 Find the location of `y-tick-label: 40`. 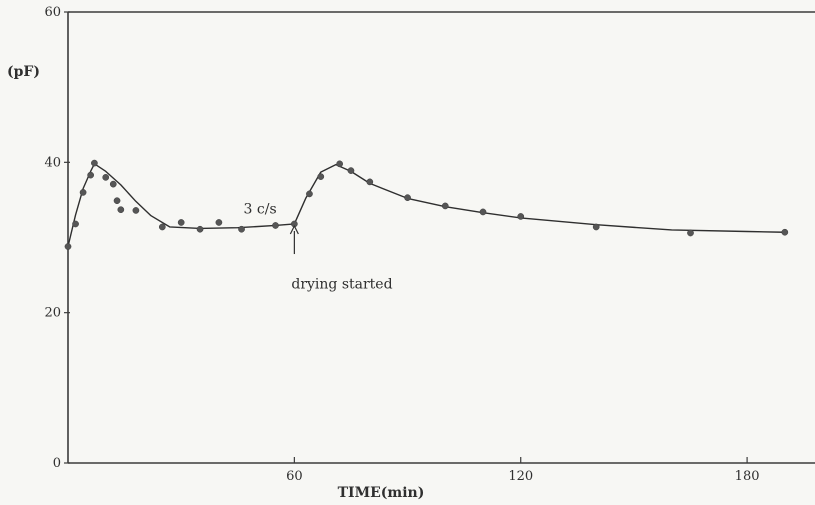

y-tick-label: 40 is located at coordinates (52, 162).